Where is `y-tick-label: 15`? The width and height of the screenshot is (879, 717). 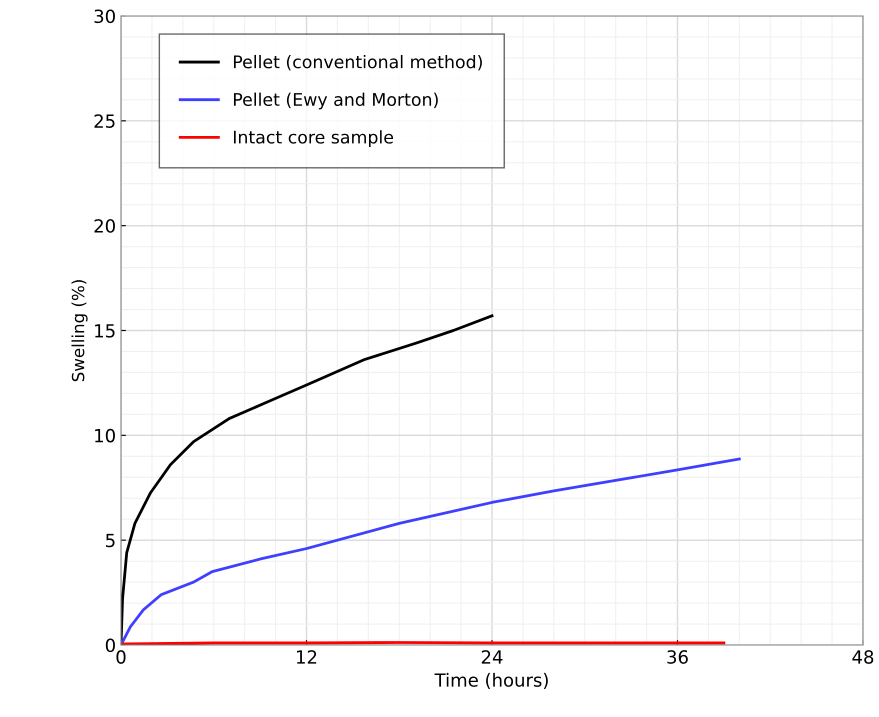 y-tick-label: 15 is located at coordinates (105, 331).